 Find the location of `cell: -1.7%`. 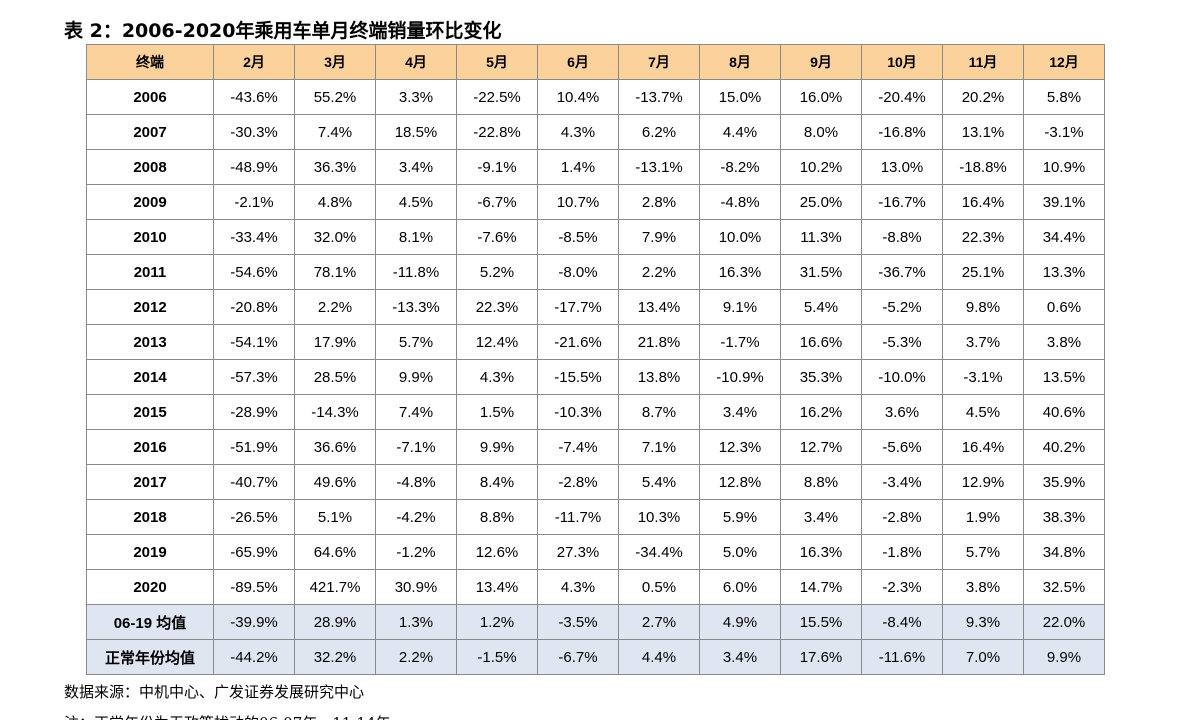

cell: -1.7% is located at coordinates (740, 342).